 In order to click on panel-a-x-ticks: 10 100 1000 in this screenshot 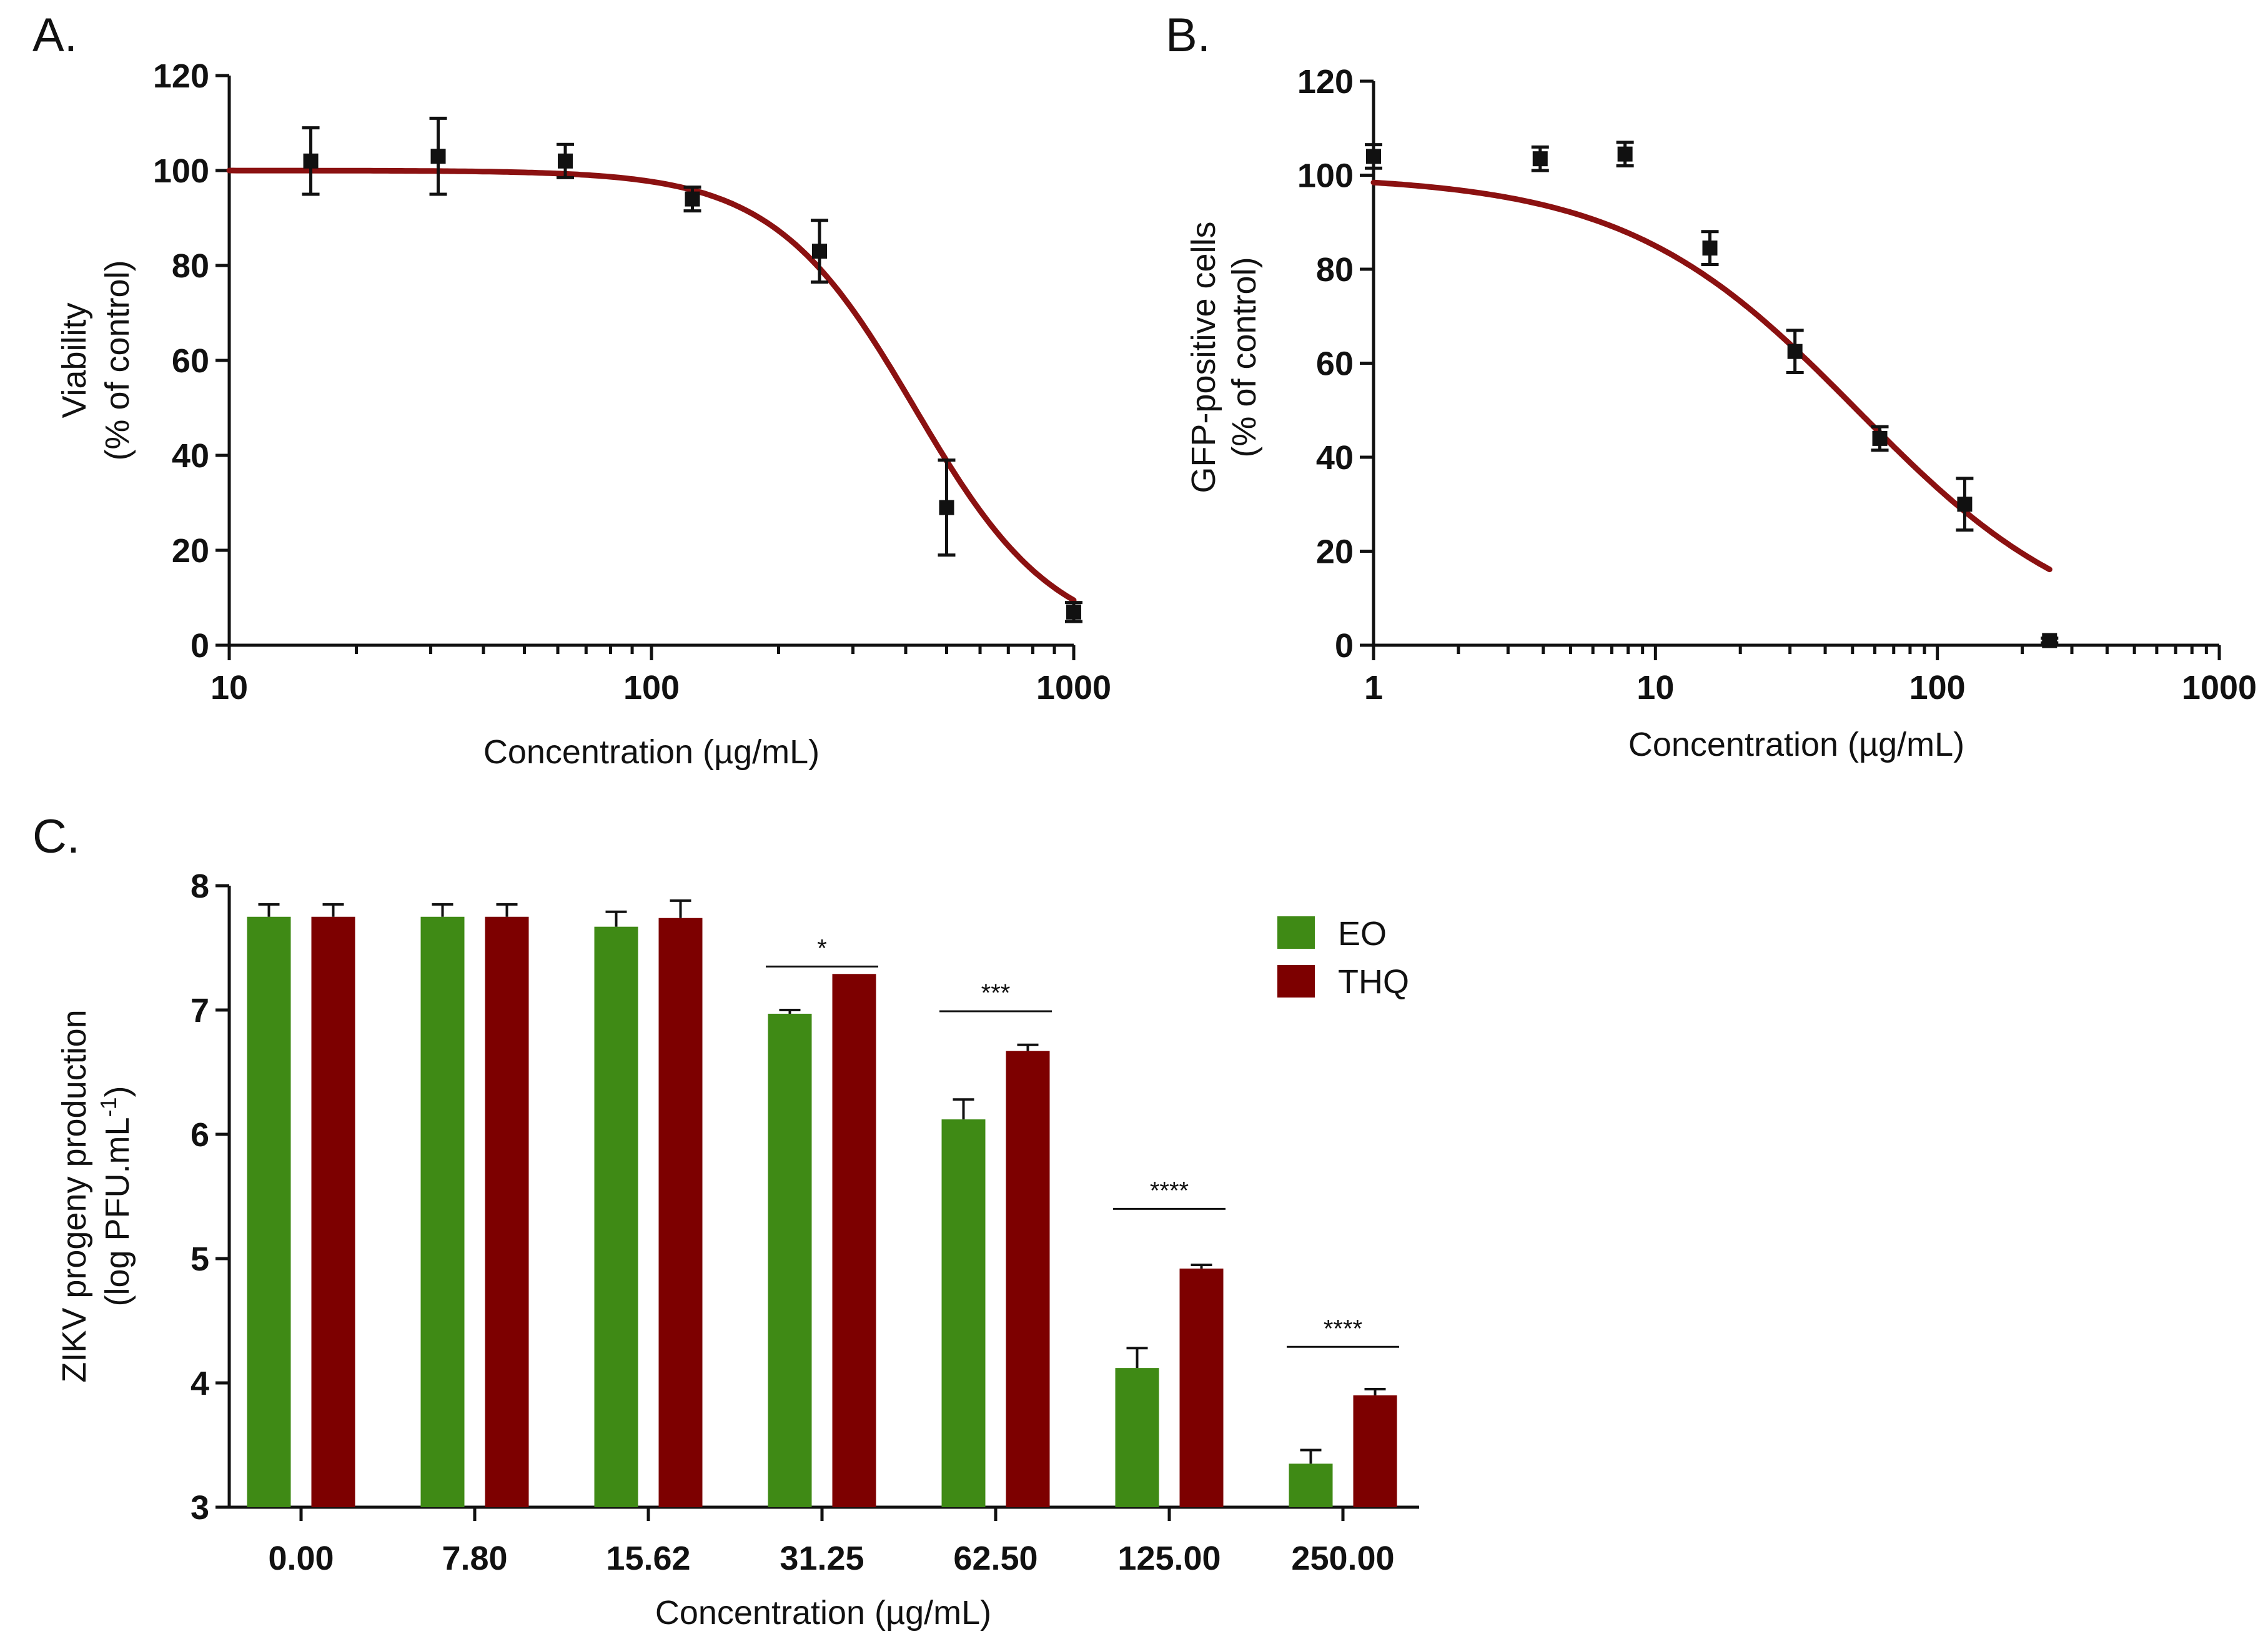, I will do `click(660, 675)`.